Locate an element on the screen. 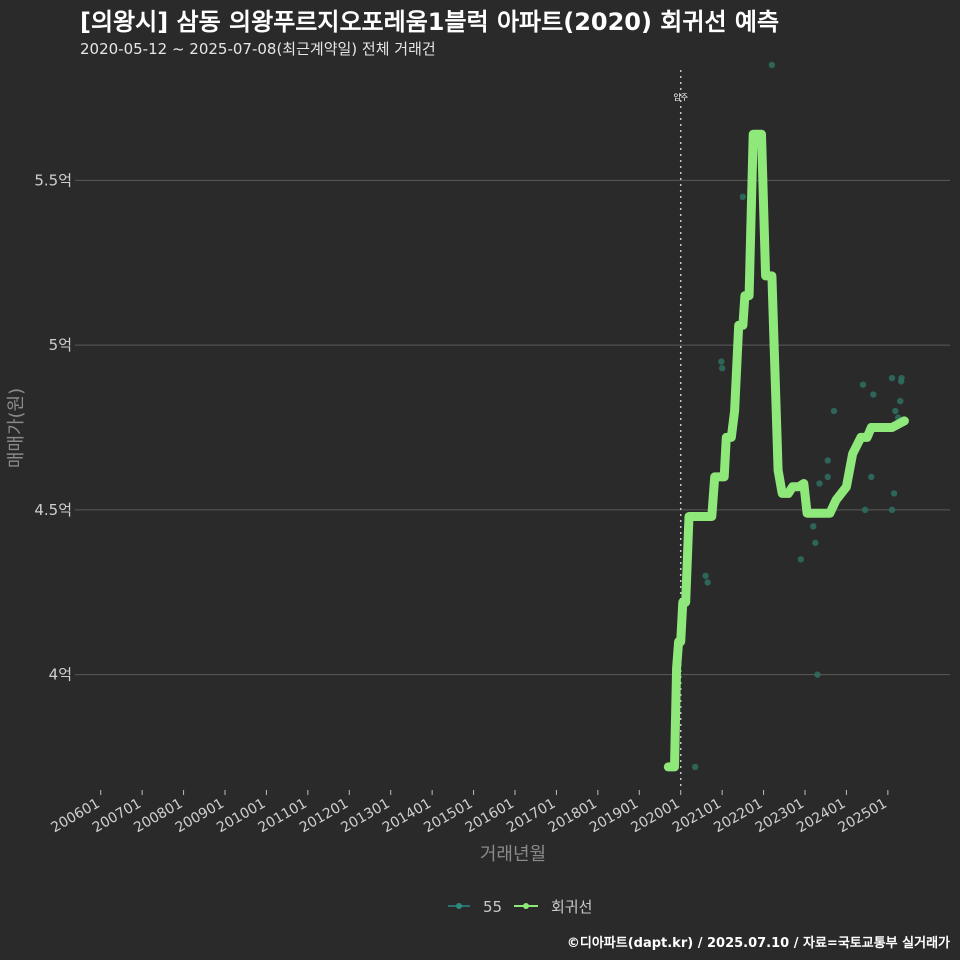 This screenshot has height=960, width=960. legend: 55 회귀선 is located at coordinates (520, 907).